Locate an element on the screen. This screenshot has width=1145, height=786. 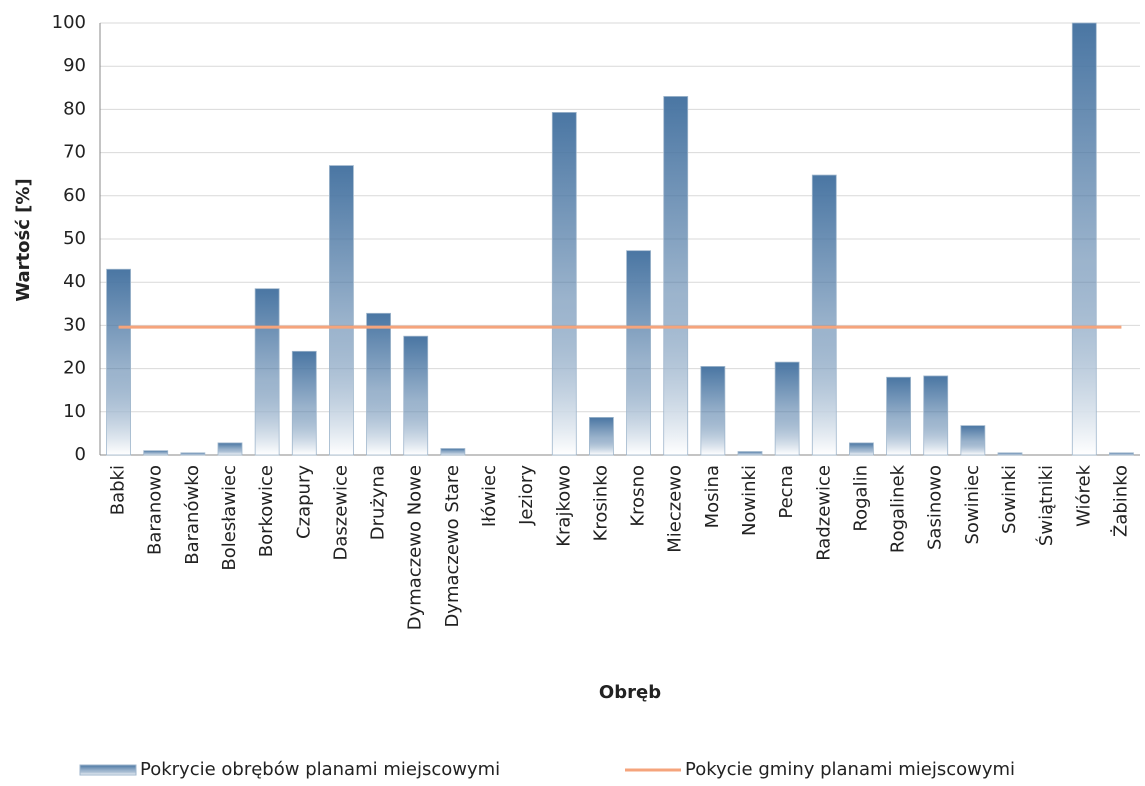
x-tick-label: Świątniki is located at coordinates (1046, 505).